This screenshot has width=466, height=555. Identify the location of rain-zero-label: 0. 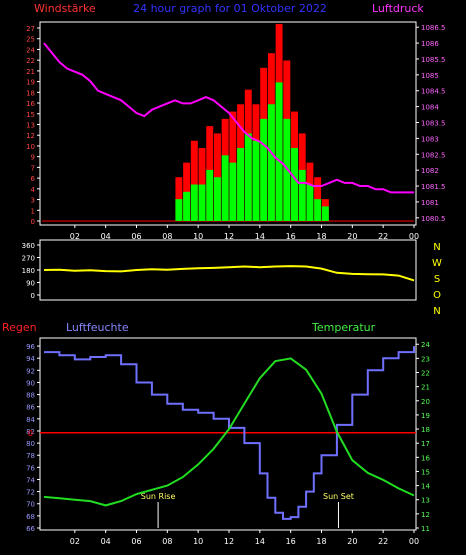
(30, 433).